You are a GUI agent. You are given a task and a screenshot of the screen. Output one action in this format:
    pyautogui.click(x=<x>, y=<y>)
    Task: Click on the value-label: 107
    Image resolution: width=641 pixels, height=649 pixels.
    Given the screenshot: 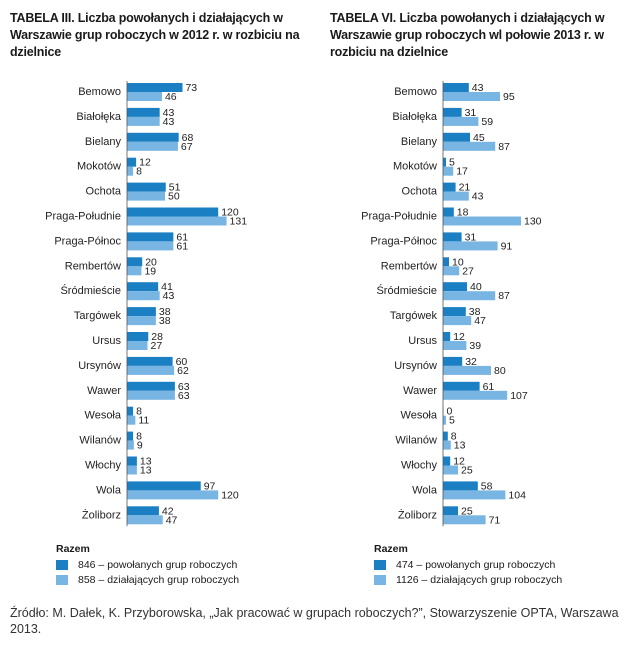 What is the action you would take?
    pyautogui.click(x=519, y=396)
    